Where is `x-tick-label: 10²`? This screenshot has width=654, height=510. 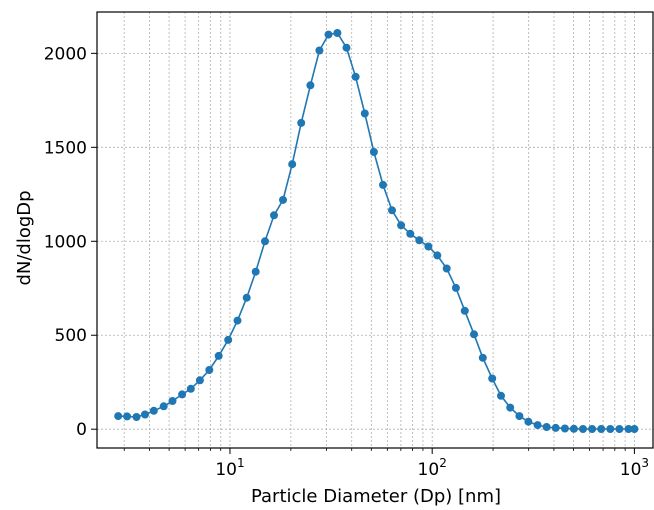
x-tick-label: 10² is located at coordinates (432, 468).